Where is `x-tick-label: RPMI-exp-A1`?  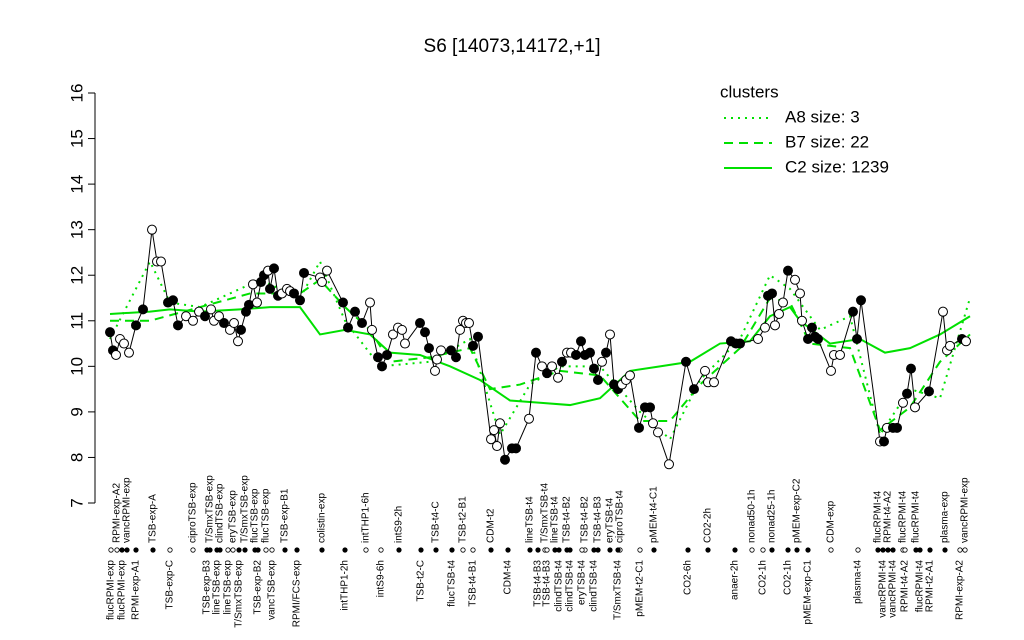 x-tick-label: RPMI-exp-A1 is located at coordinates (136, 590).